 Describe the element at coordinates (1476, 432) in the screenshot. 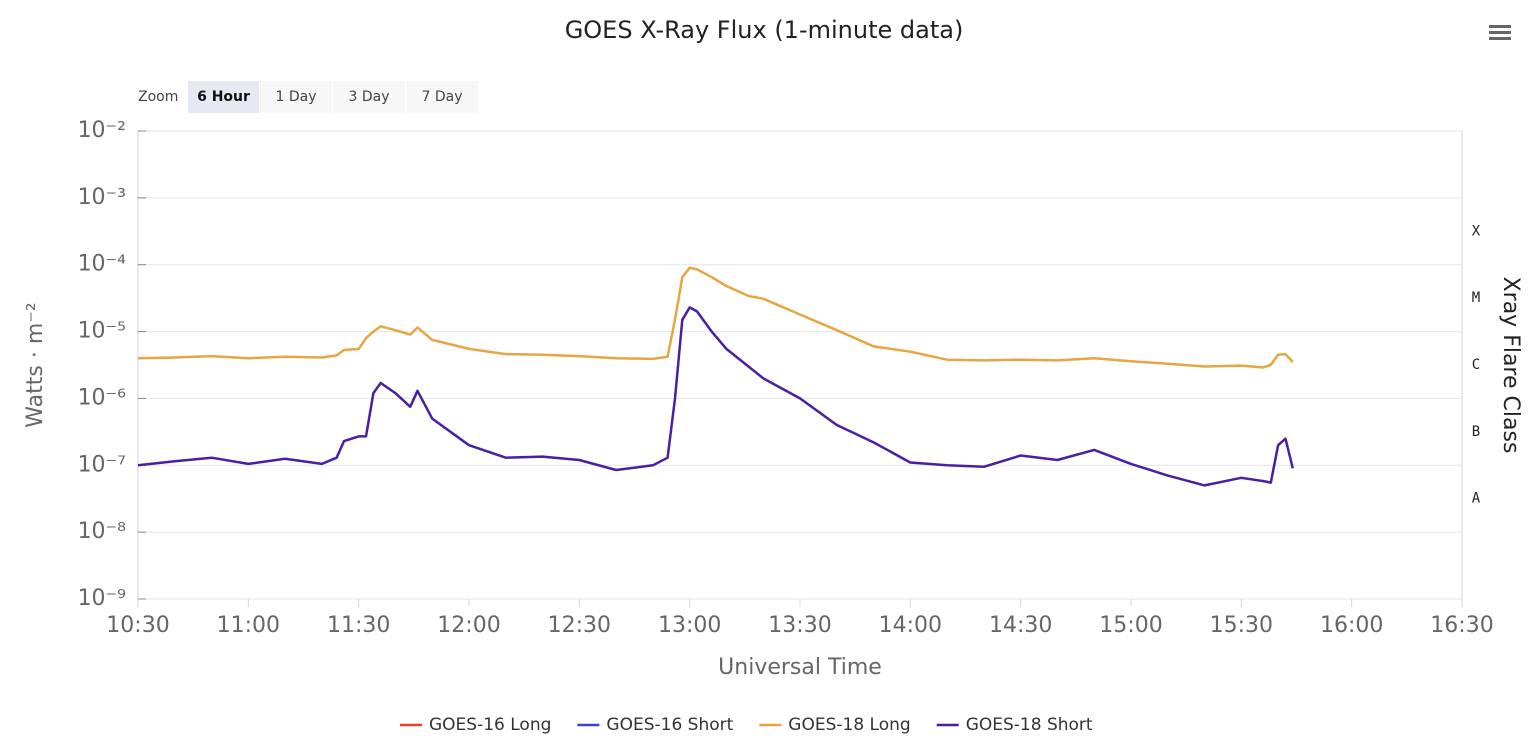

I see `flare-class-label: B` at that location.